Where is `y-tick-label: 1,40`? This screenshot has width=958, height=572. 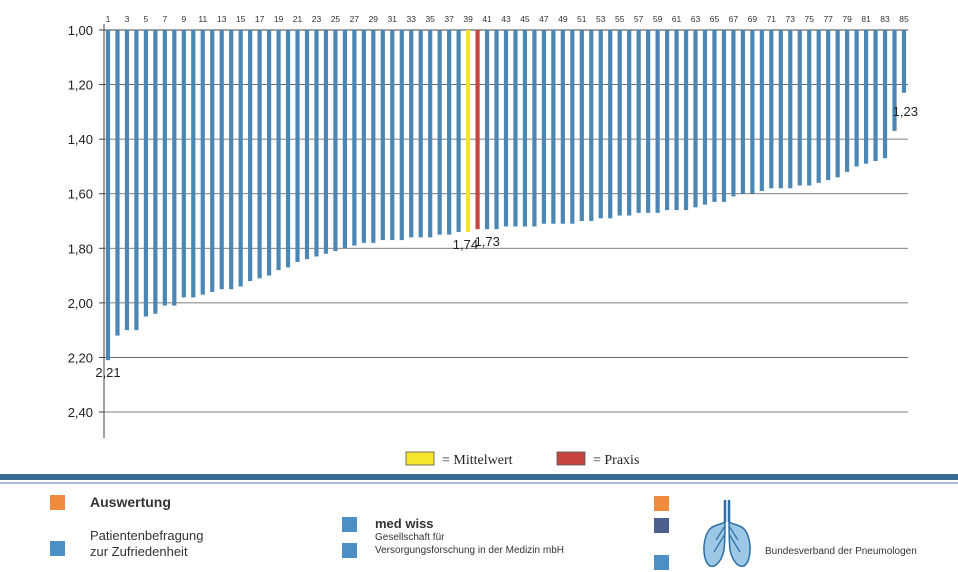 y-tick-label: 1,40 is located at coordinates (80, 139).